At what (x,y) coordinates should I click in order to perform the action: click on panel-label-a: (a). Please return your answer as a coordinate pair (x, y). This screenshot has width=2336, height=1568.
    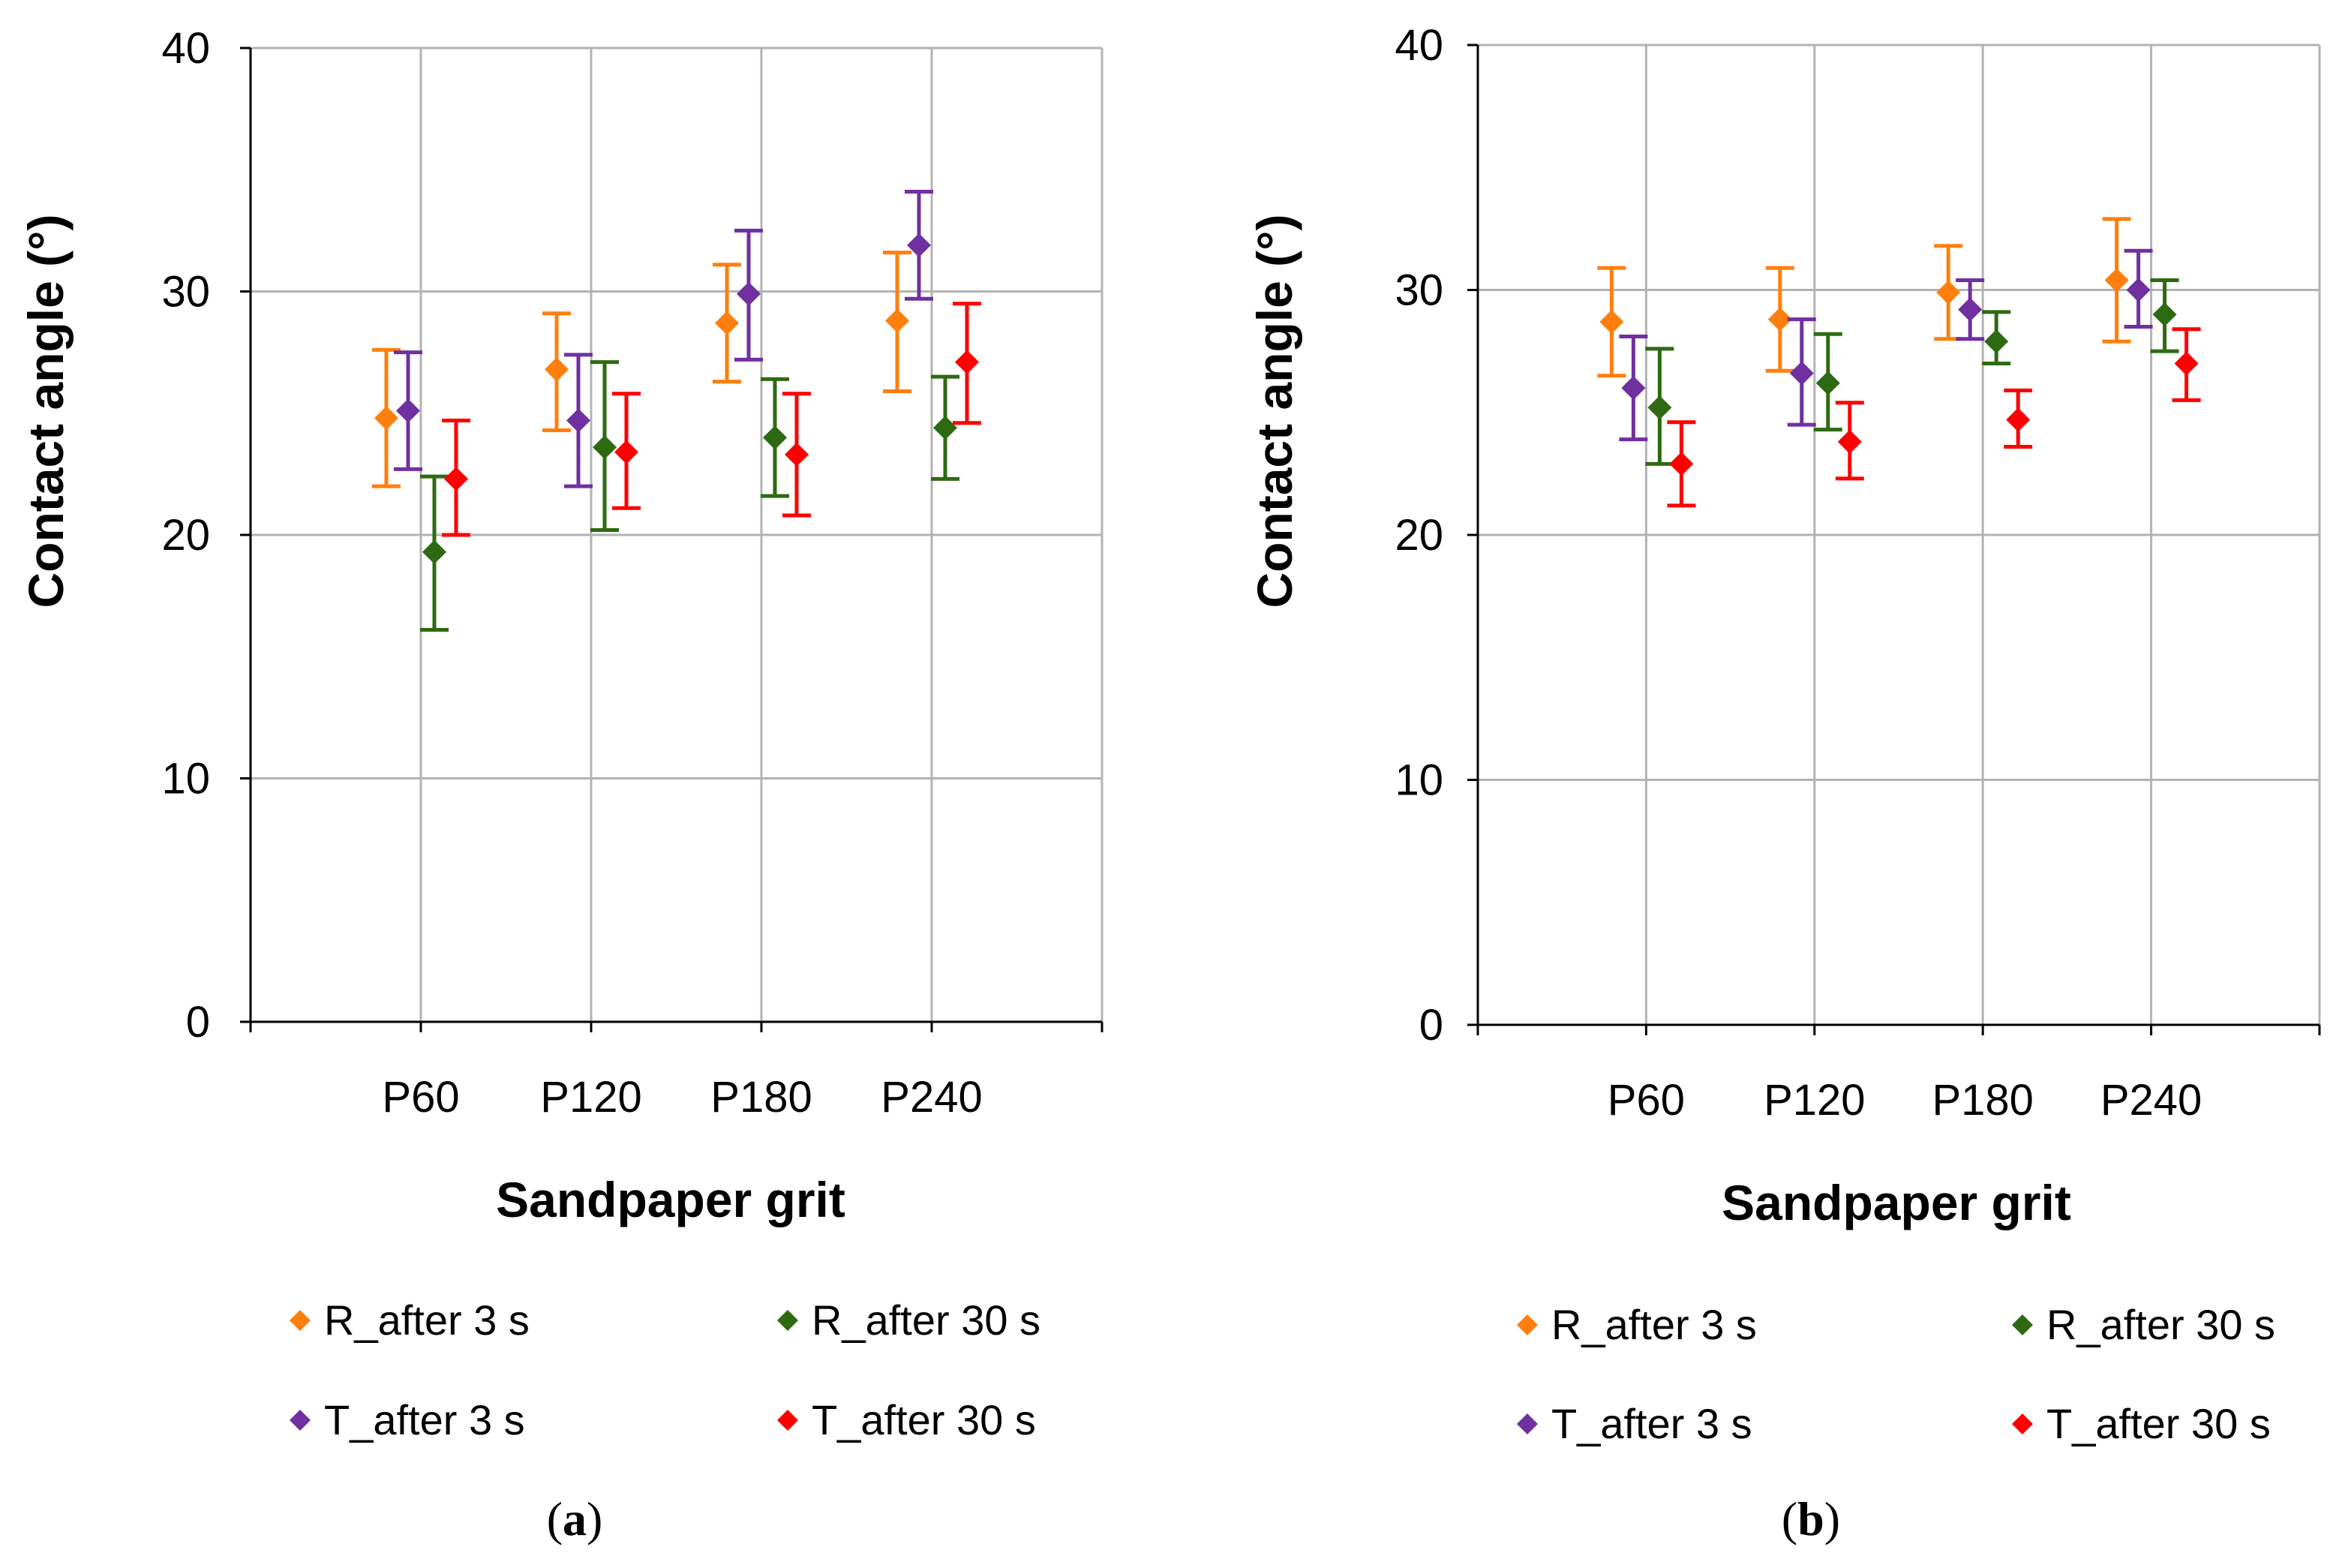
    Looking at the image, I should click on (575, 1519).